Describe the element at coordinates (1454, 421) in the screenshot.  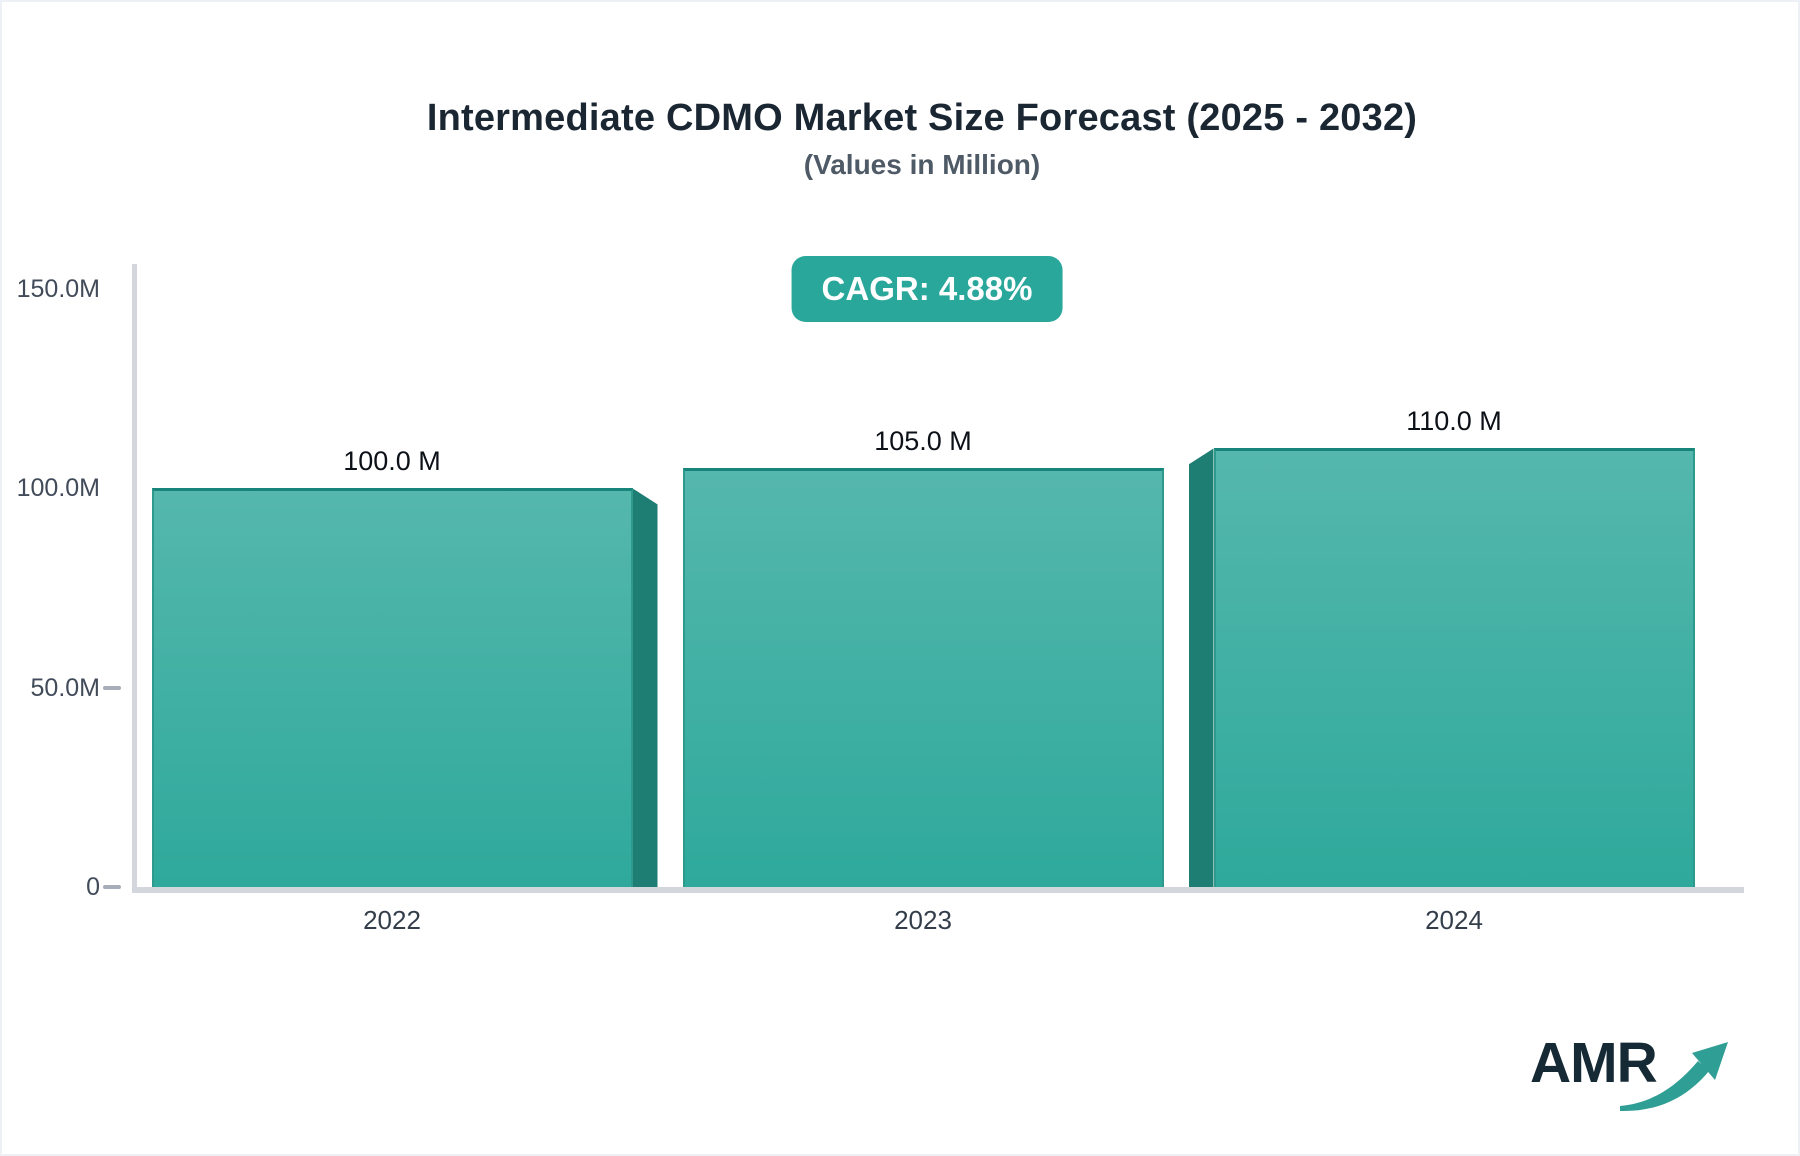
I see `bar-value-label: 110.0 M` at that location.